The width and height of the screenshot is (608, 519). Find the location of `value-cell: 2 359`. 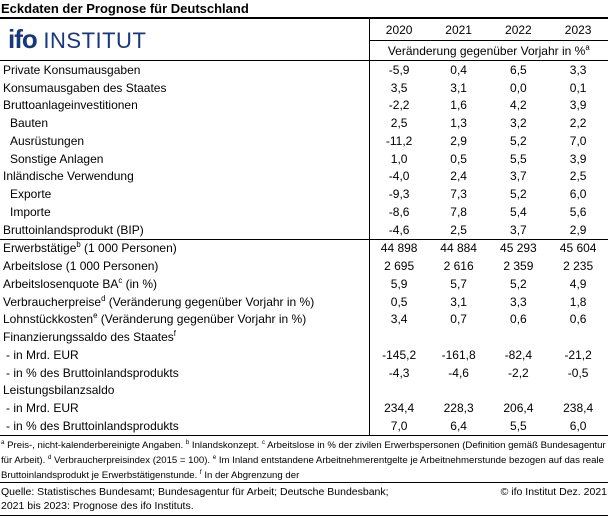

value-cell: 2 359 is located at coordinates (518, 266).